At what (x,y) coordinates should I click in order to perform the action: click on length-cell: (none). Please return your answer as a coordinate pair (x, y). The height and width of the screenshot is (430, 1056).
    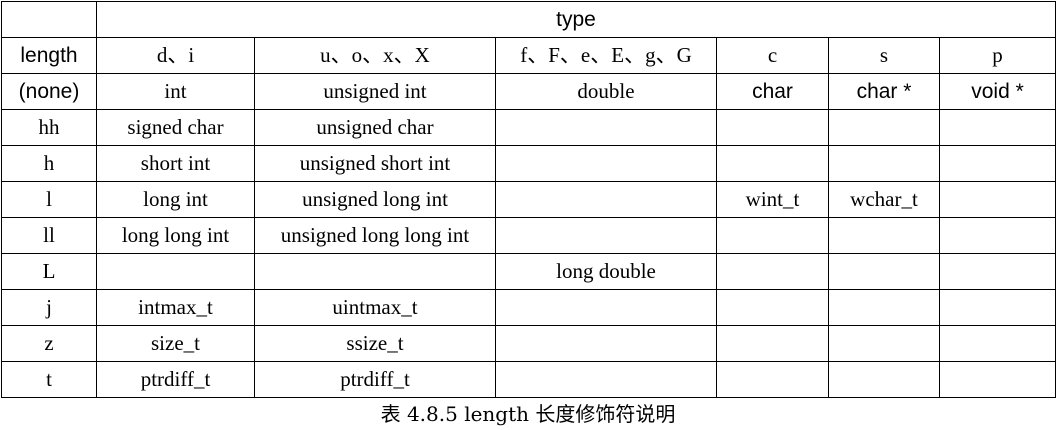
    Looking at the image, I should click on (49, 91).